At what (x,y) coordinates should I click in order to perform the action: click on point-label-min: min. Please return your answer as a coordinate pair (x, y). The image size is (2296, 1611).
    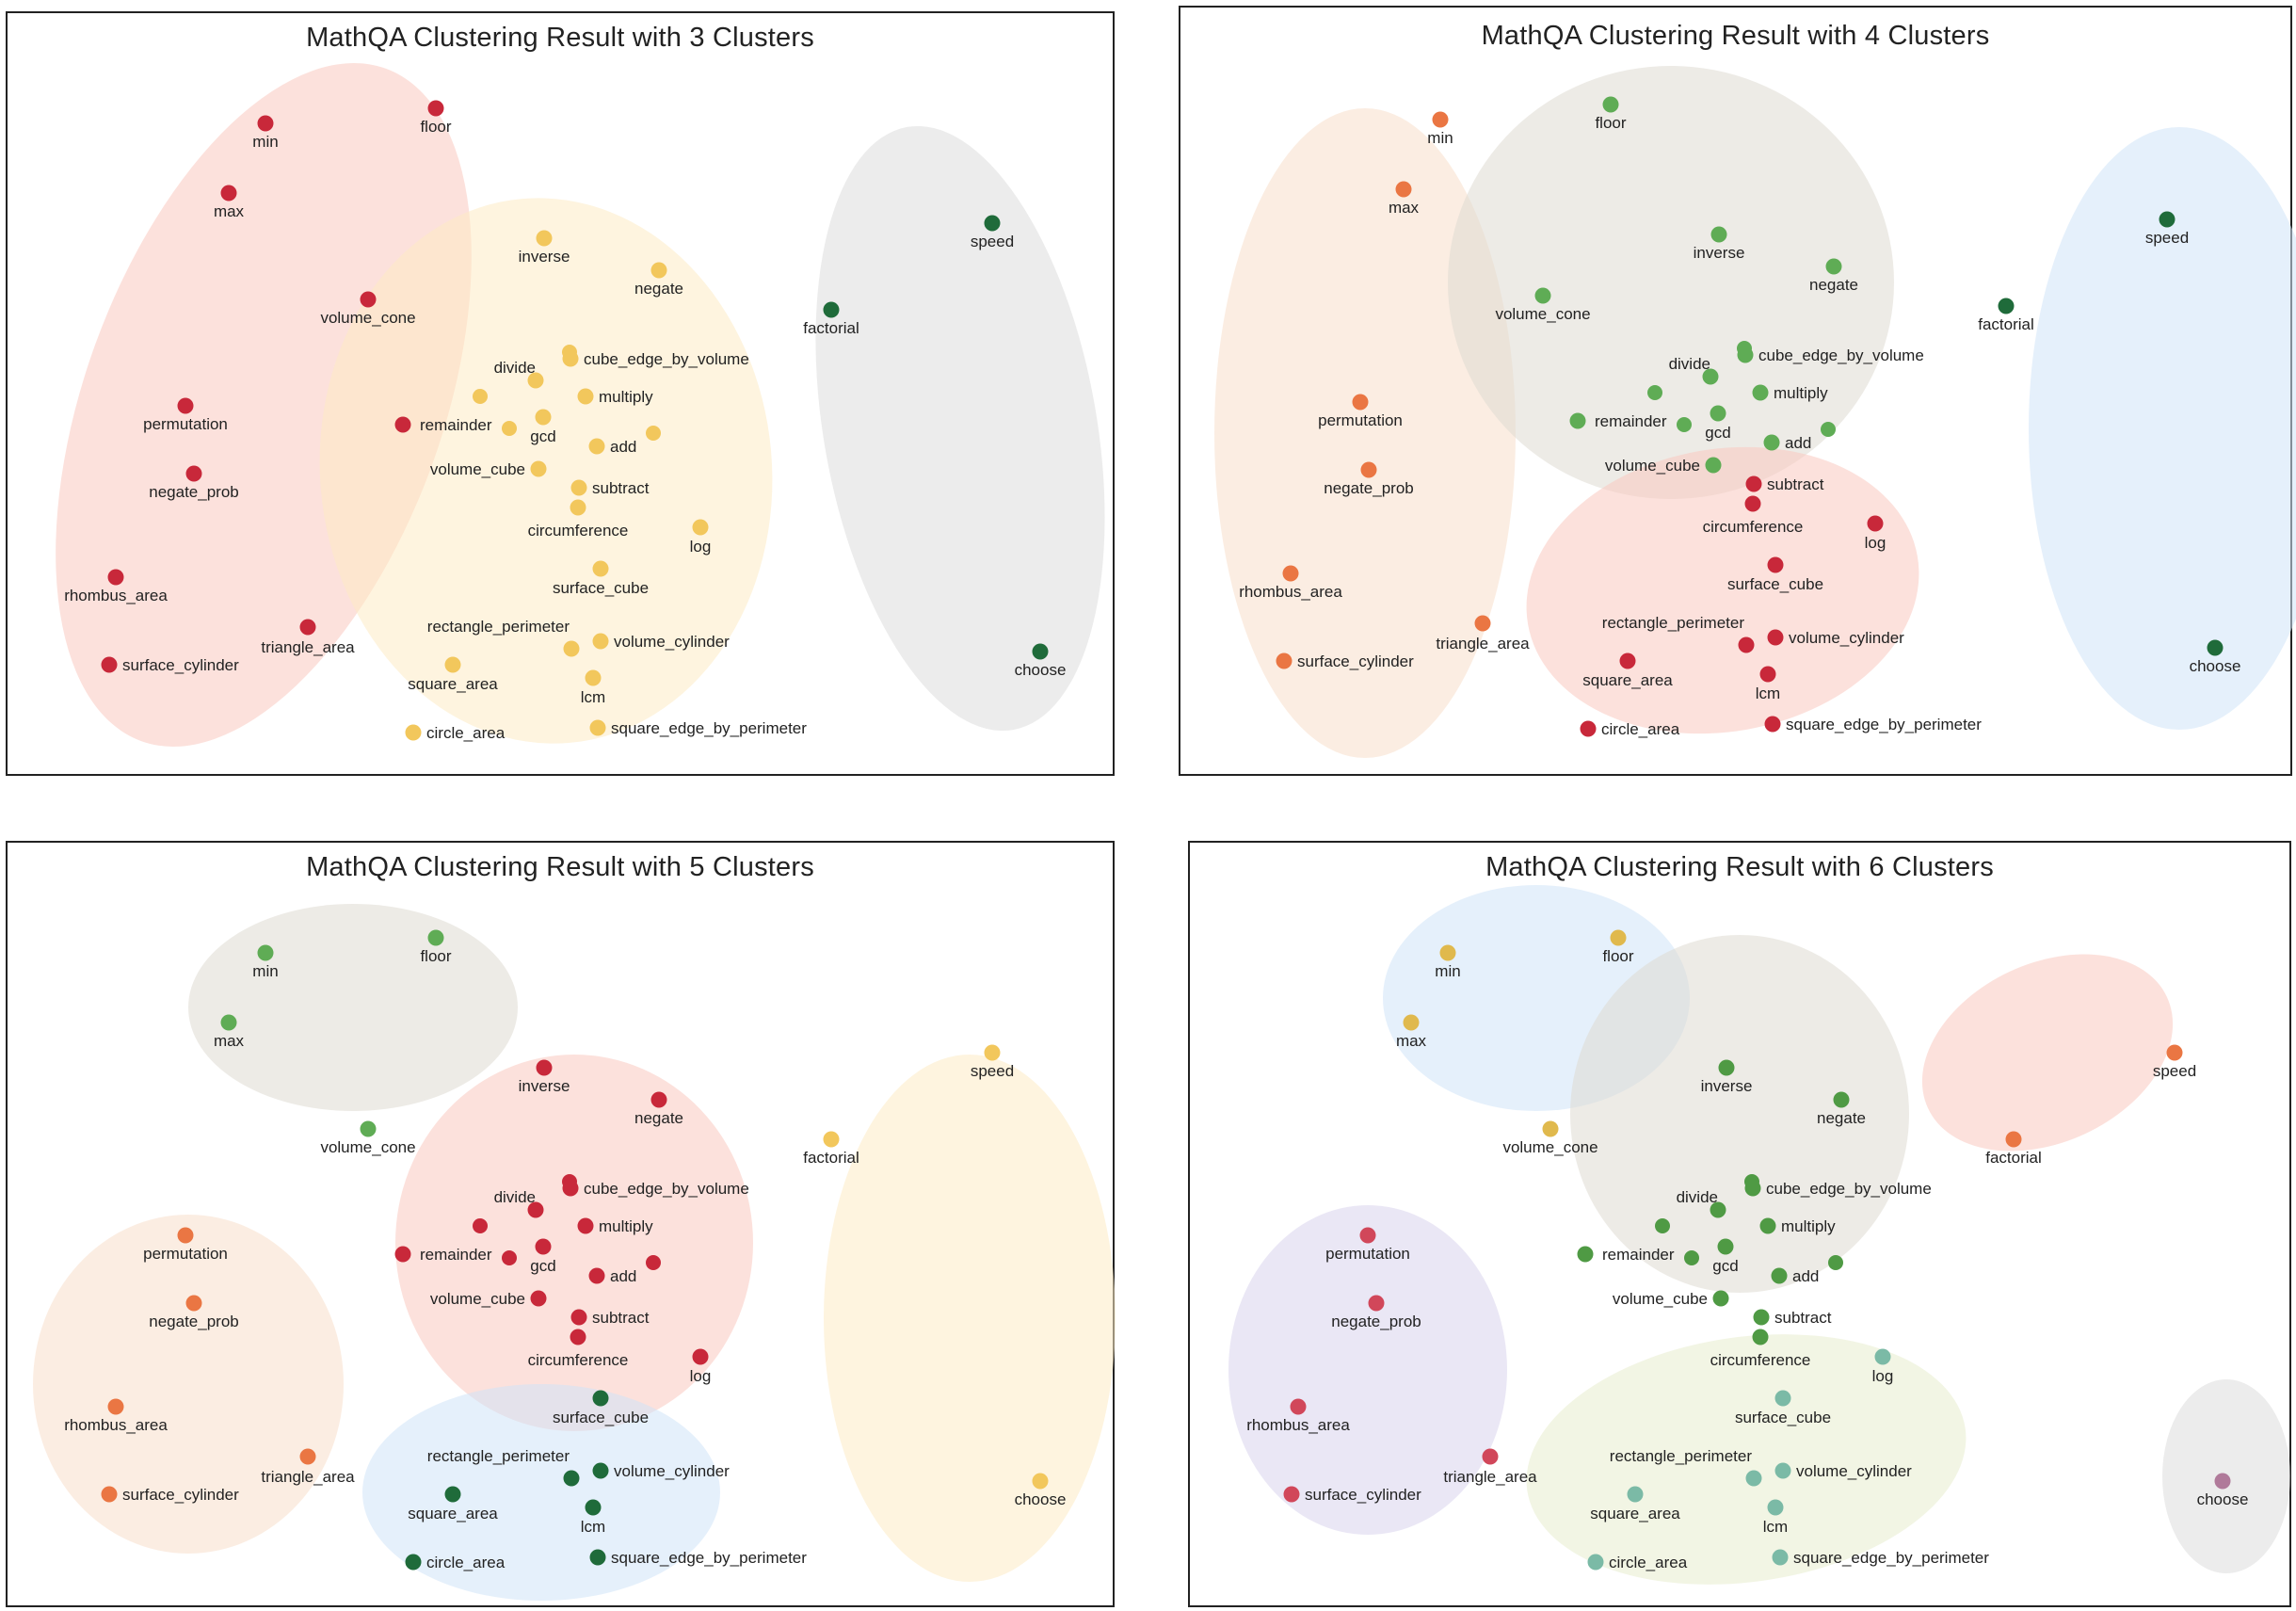
    Looking at the image, I should click on (265, 142).